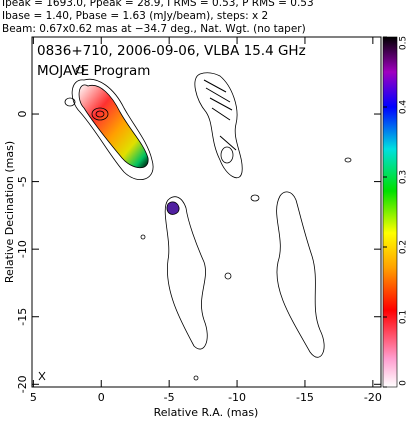  What do you see at coordinates (171, 51) in the screenshot?
I see `chart-title: 0836+710, 2006-09-06, VLBA 15.4 GHz` at bounding box center [171, 51].